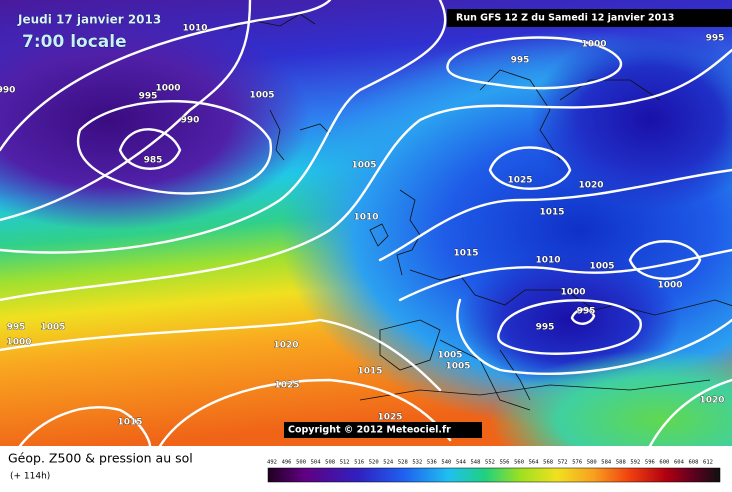  Describe the element at coordinates (100, 458) in the screenshot. I see `footer-title: Géop. Z500 & pression au sol` at that location.